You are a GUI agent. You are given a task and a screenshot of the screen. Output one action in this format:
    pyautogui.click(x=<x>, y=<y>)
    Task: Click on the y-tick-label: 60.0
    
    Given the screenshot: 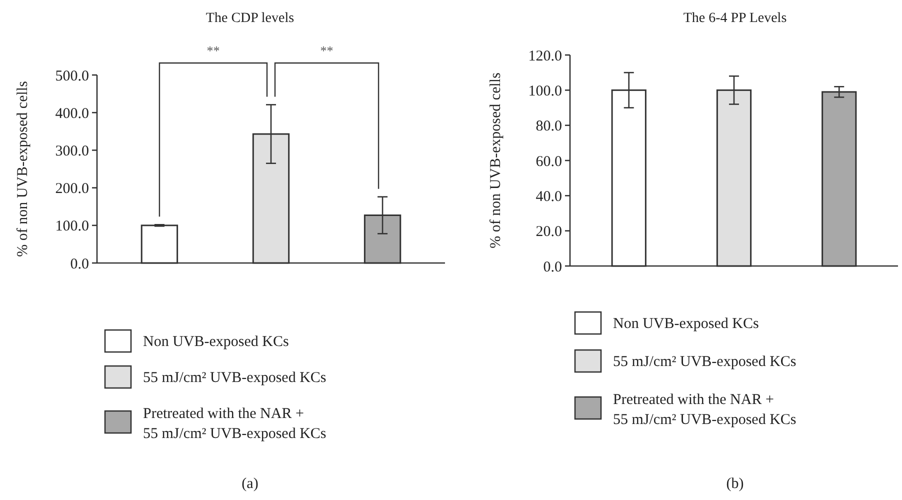 What is the action you would take?
    pyautogui.click(x=549, y=162)
    